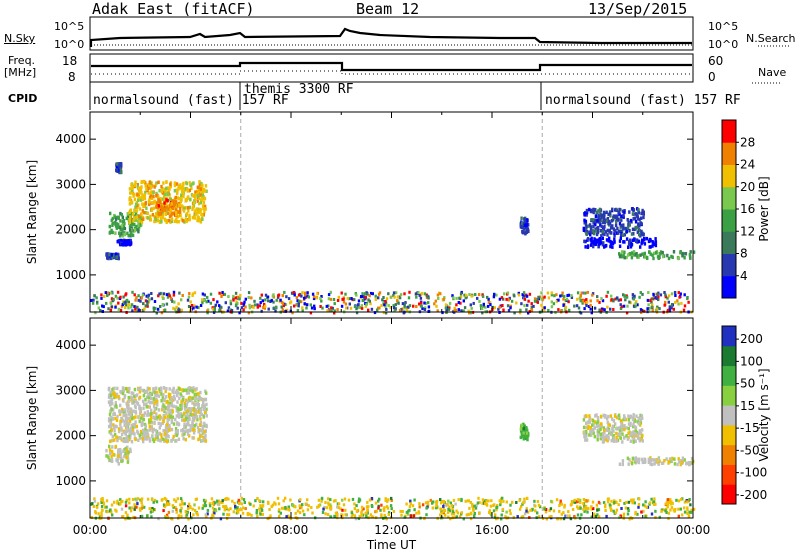 The width and height of the screenshot is (800, 554). I want to click on nsky-label: N.Sky, so click(20, 38).